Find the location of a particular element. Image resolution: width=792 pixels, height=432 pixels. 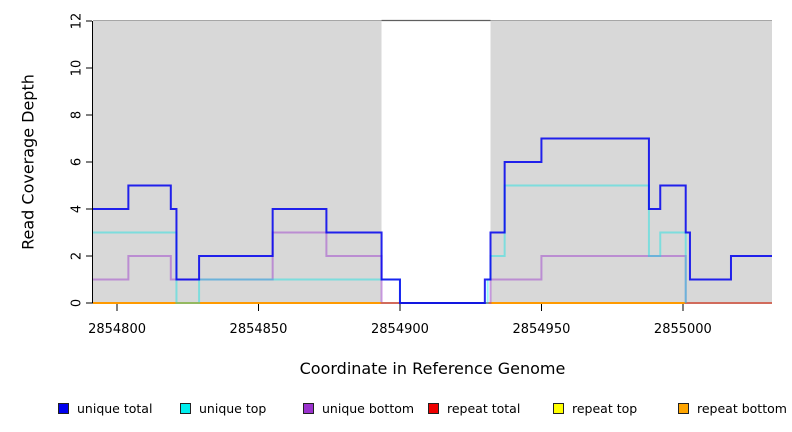

y-axis-title: Read Coverage Depth is located at coordinates (28, 162).